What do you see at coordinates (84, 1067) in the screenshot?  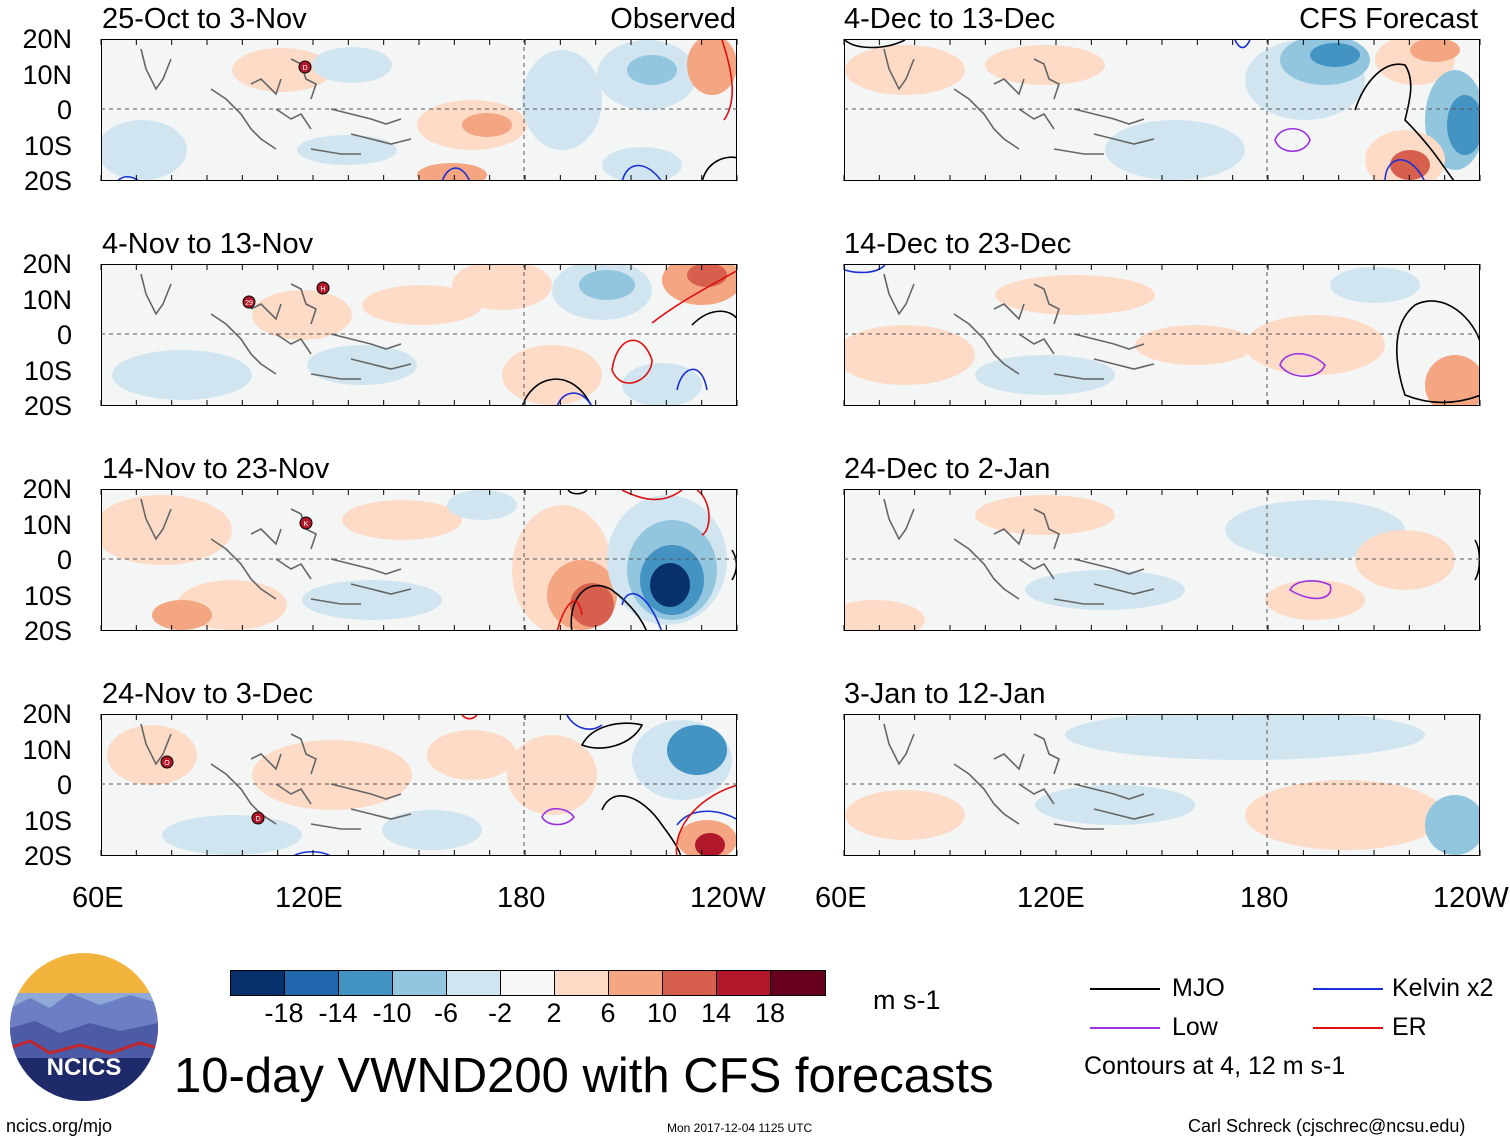 I see `logo-text: NCICS` at bounding box center [84, 1067].